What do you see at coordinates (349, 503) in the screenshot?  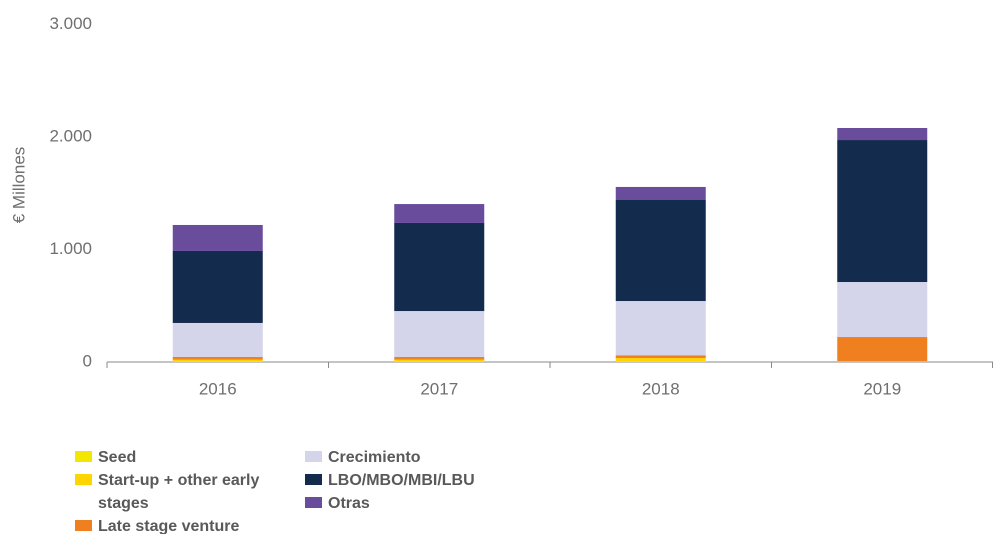 I see `legend-label: Otras` at bounding box center [349, 503].